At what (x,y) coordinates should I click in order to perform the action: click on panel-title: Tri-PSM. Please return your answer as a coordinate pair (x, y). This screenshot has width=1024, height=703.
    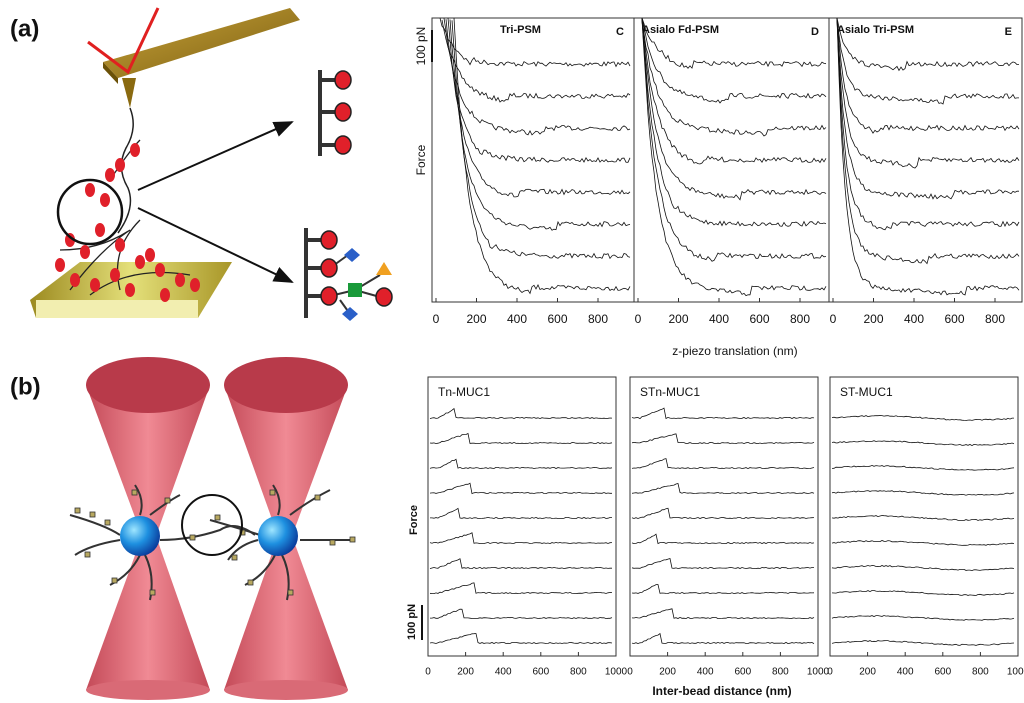
    Looking at the image, I should click on (520, 30).